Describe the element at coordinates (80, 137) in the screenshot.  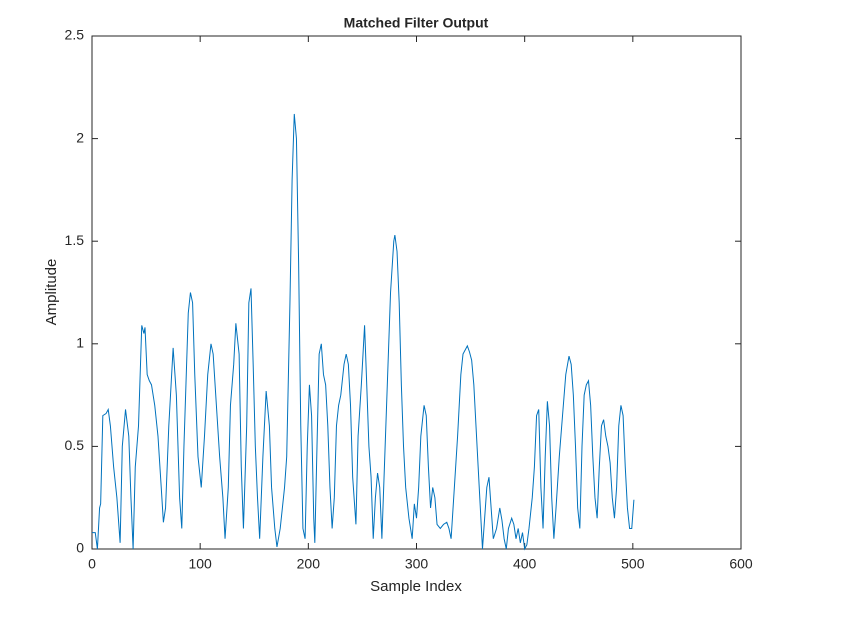
I see `y-tick-label: 2` at that location.